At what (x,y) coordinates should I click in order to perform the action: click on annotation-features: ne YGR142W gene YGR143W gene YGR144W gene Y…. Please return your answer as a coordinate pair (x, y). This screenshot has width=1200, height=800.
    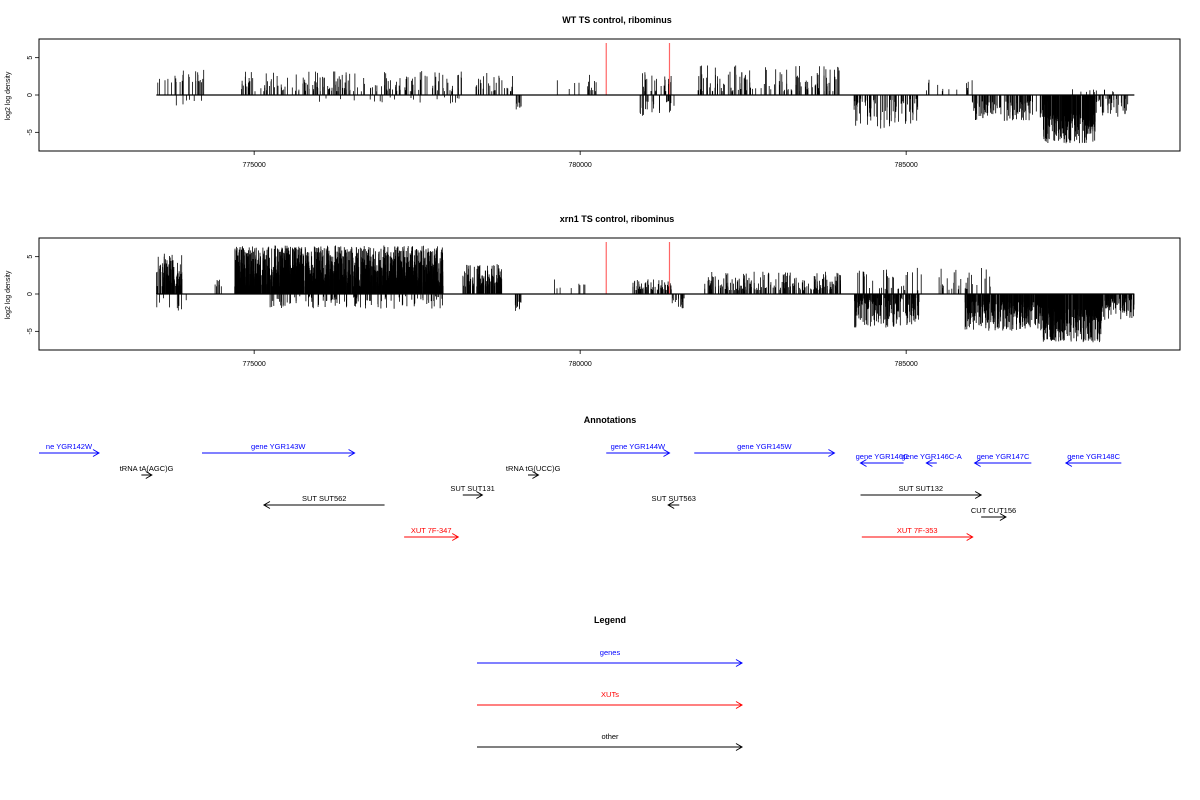
    Looking at the image, I should click on (580, 491).